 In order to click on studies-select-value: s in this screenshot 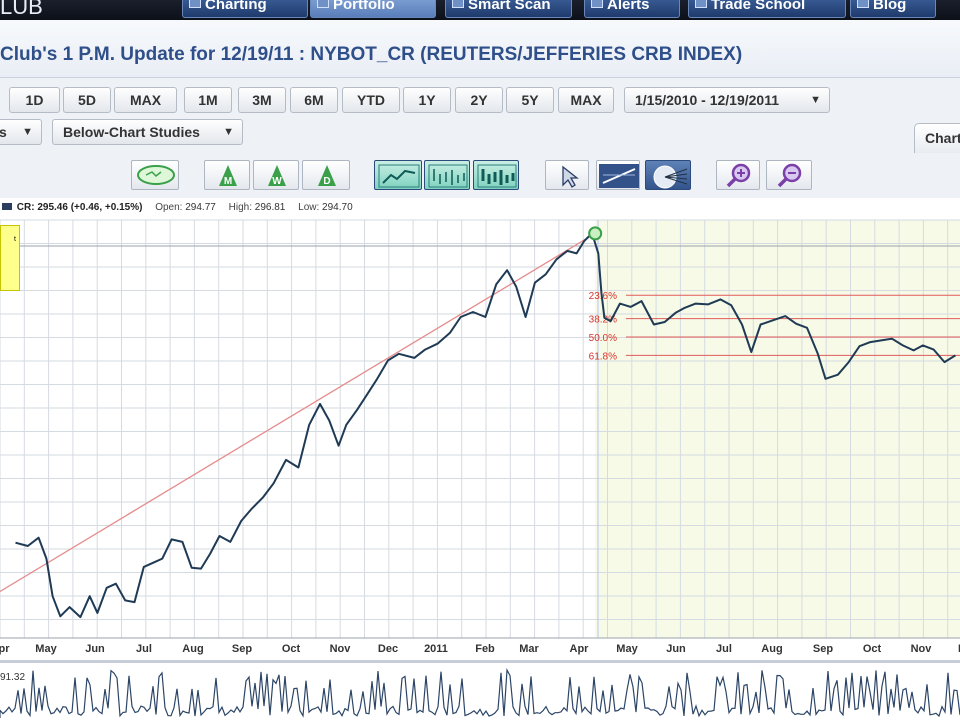, I will do `click(3, 132)`.